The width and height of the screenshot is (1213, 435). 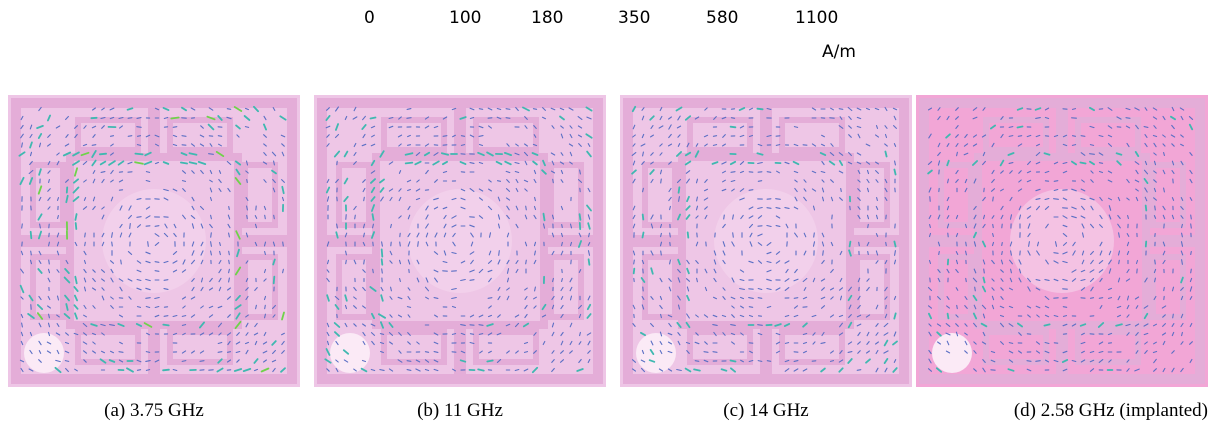 What do you see at coordinates (722, 18) in the screenshot?
I see `scale-tick-580: 580` at bounding box center [722, 18].